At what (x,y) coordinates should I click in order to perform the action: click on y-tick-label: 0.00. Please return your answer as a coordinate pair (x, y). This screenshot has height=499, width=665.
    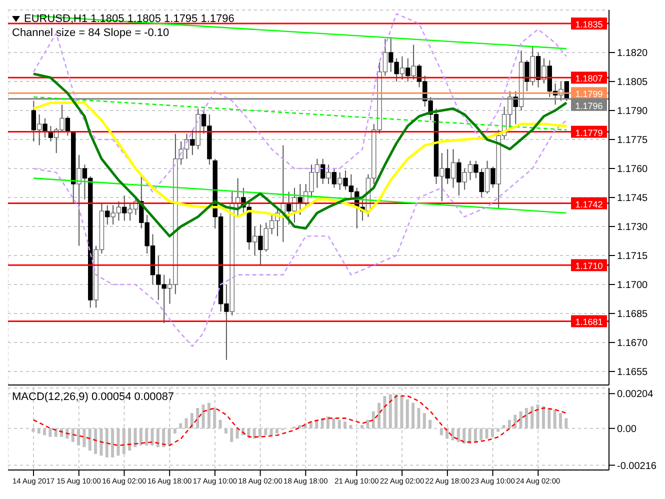
    Looking at the image, I should click on (627, 429).